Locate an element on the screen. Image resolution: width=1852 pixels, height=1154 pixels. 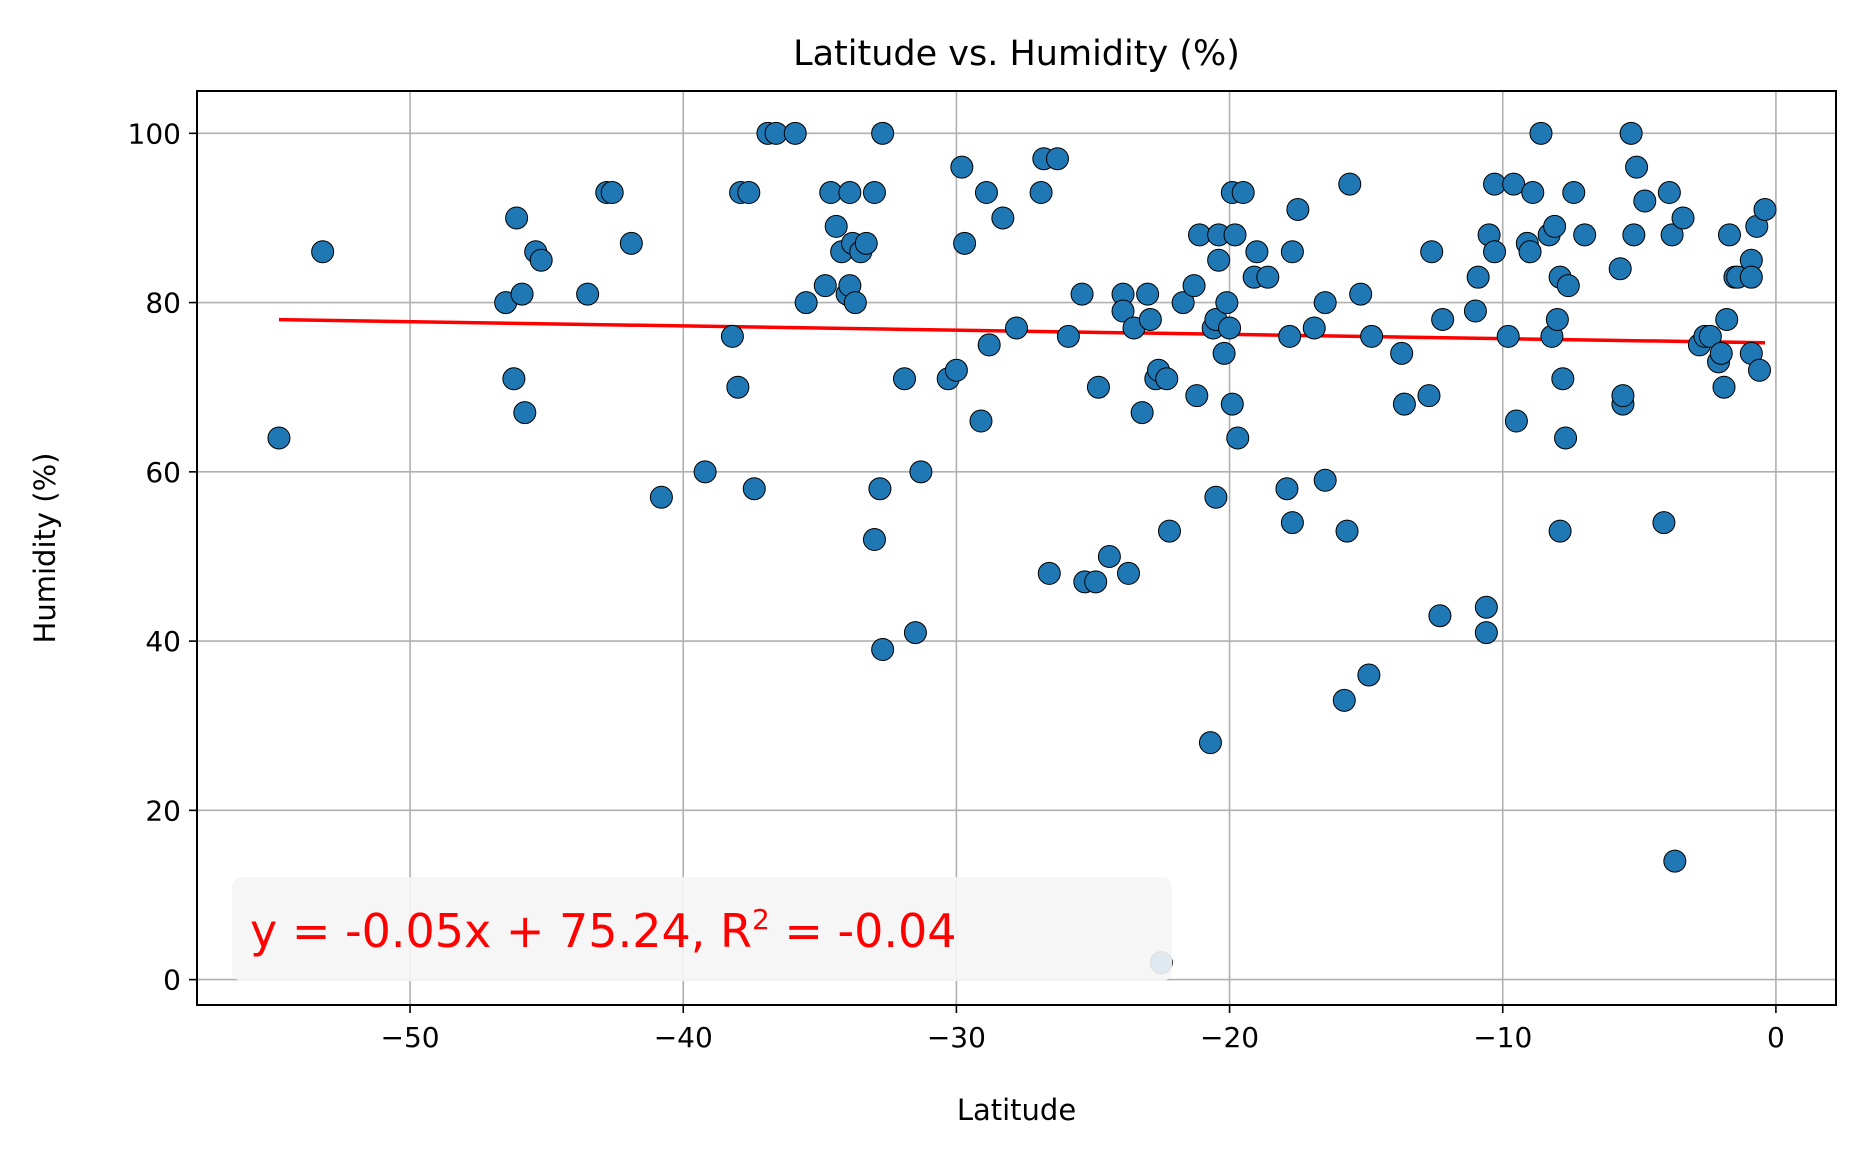
x-tick-label: −20 is located at coordinates (1229, 1037).